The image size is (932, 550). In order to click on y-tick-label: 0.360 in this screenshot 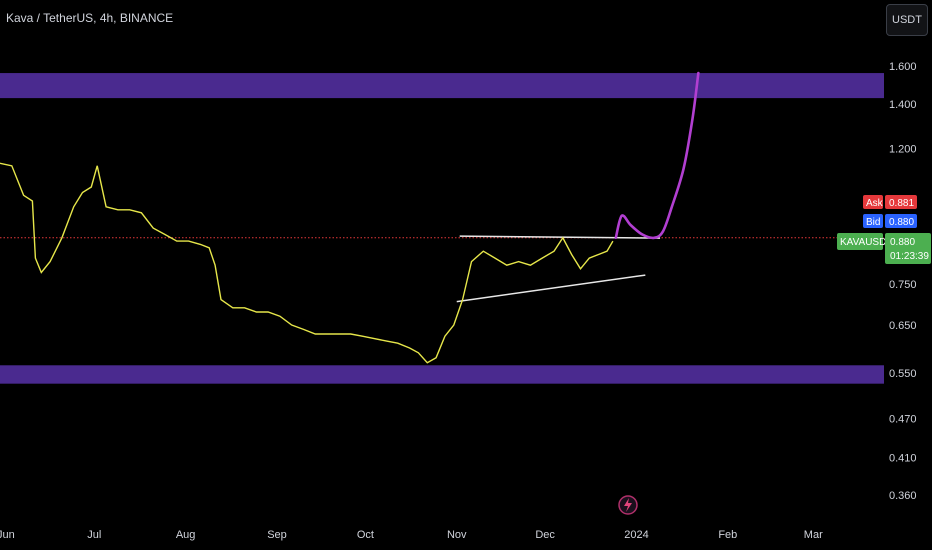, I will do `click(903, 496)`.